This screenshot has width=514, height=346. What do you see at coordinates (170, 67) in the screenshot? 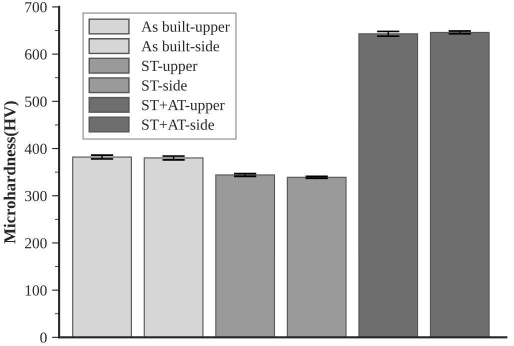
I see `legend-label: ST-upper` at bounding box center [170, 67].